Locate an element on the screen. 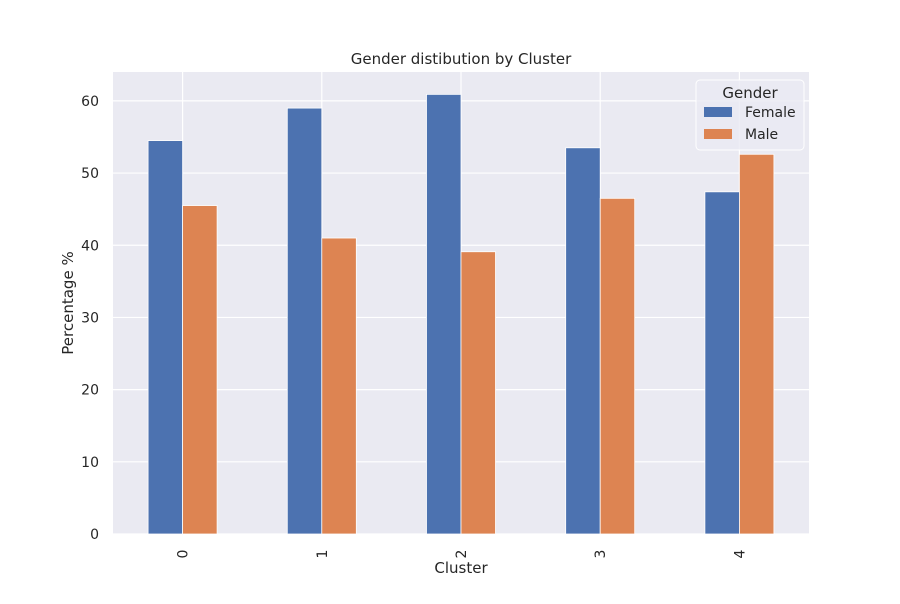 The width and height of the screenshot is (900, 604). legend-entries: Female Male is located at coordinates (750, 124).